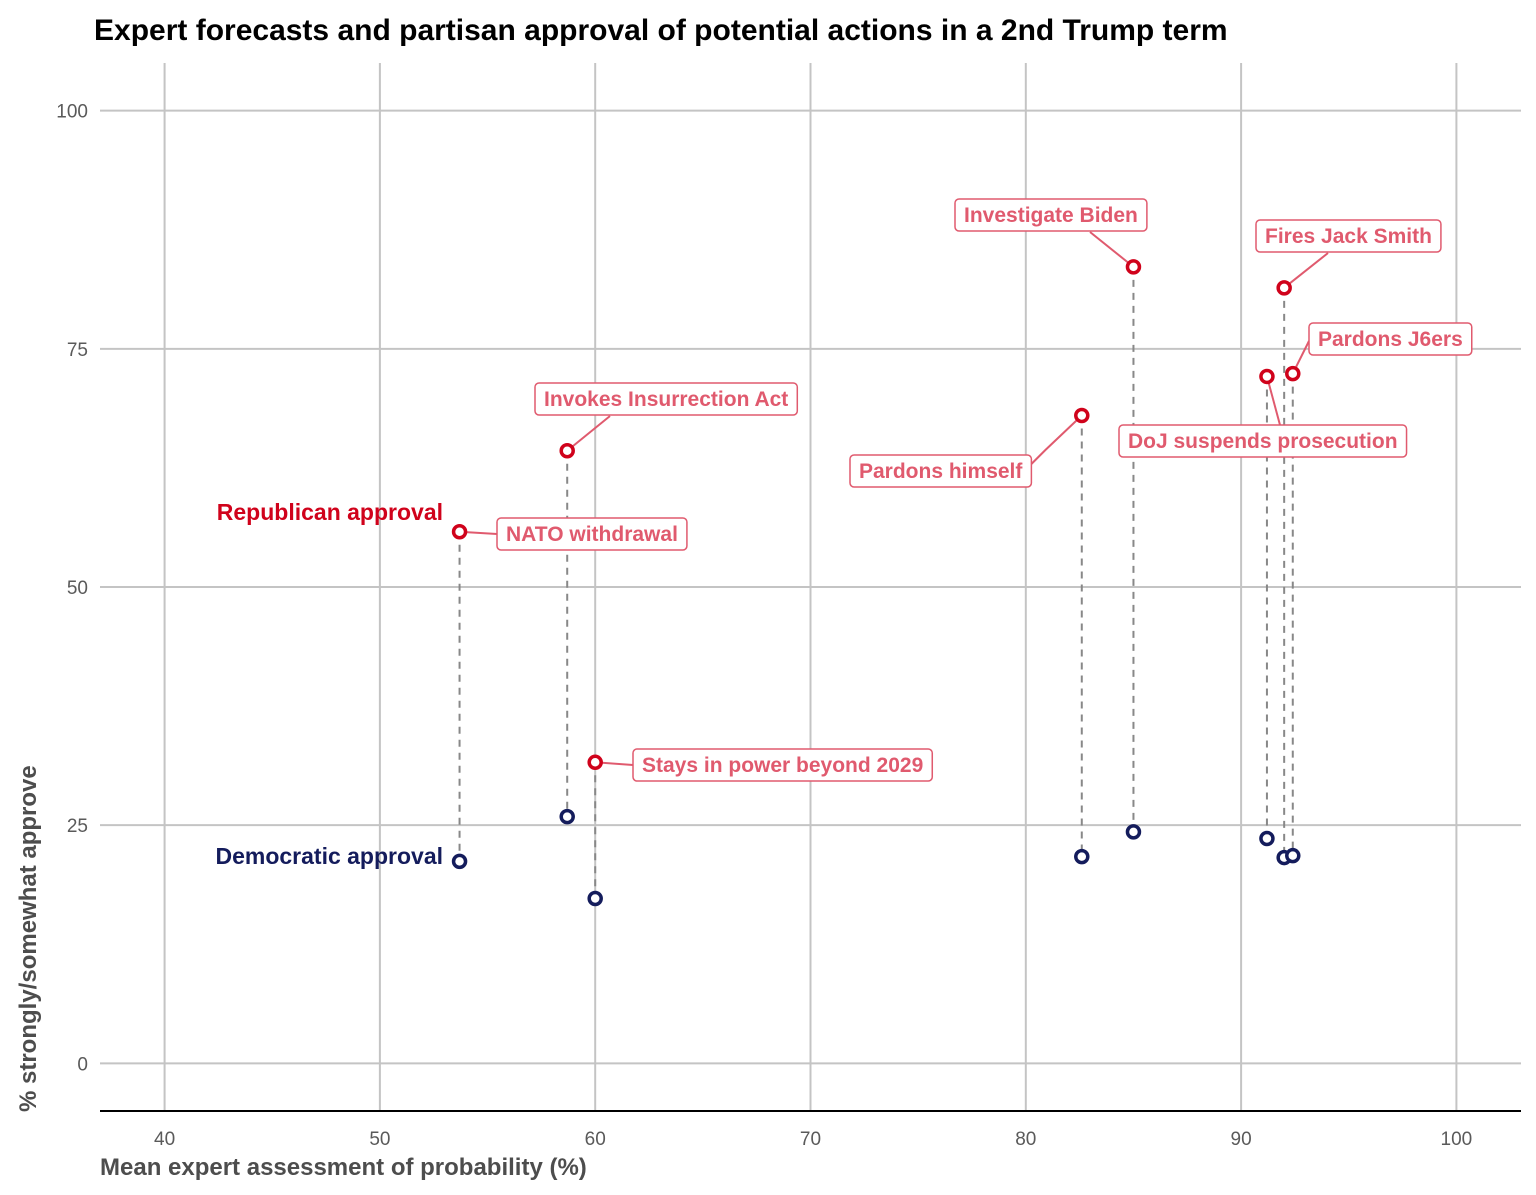 The image size is (1536, 1195). I want to click on y-tick-label: 50, so click(77, 588).